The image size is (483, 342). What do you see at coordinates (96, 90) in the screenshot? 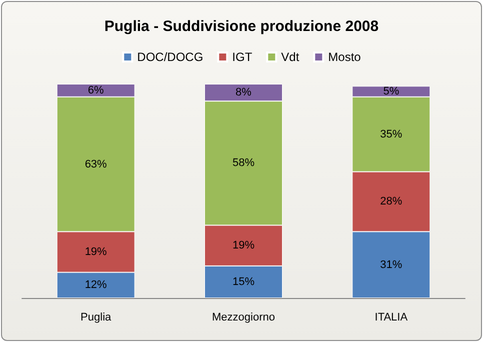
I see `data-label: 6%` at bounding box center [96, 90].